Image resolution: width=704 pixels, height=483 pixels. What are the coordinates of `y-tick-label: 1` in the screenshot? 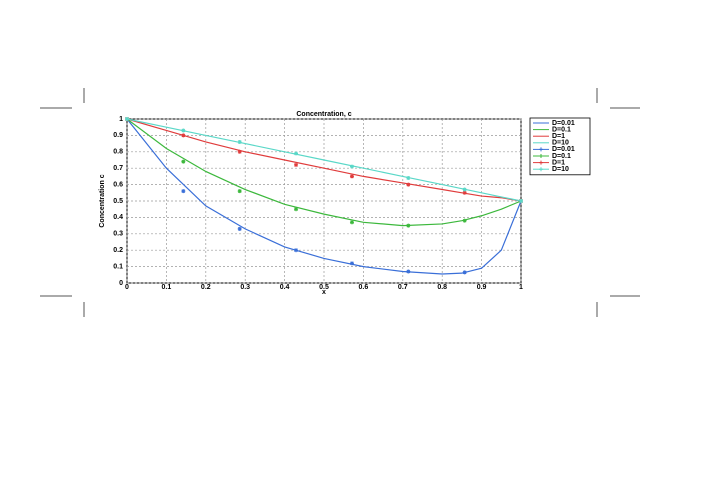 It's located at (121, 119).